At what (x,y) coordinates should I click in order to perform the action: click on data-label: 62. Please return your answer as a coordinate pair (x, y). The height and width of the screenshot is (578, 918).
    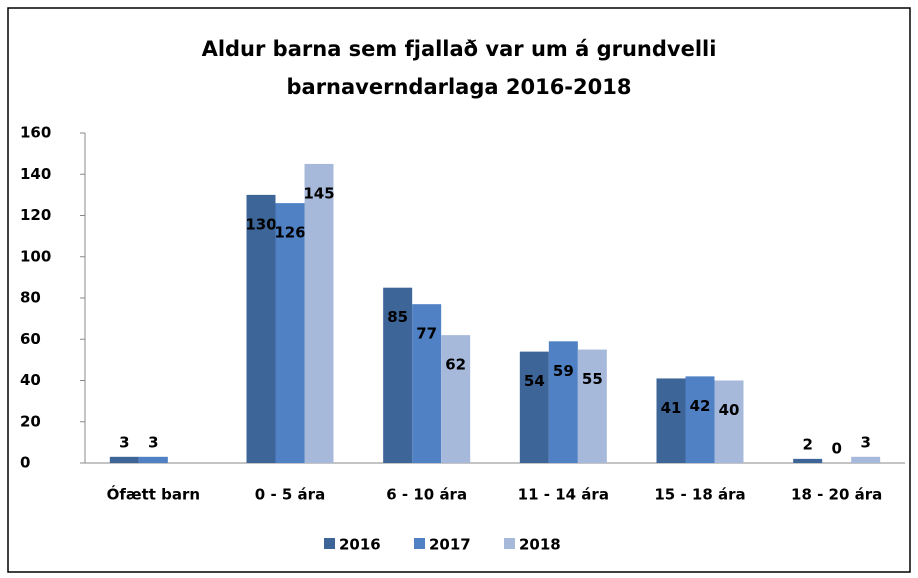
    Looking at the image, I should click on (455, 365).